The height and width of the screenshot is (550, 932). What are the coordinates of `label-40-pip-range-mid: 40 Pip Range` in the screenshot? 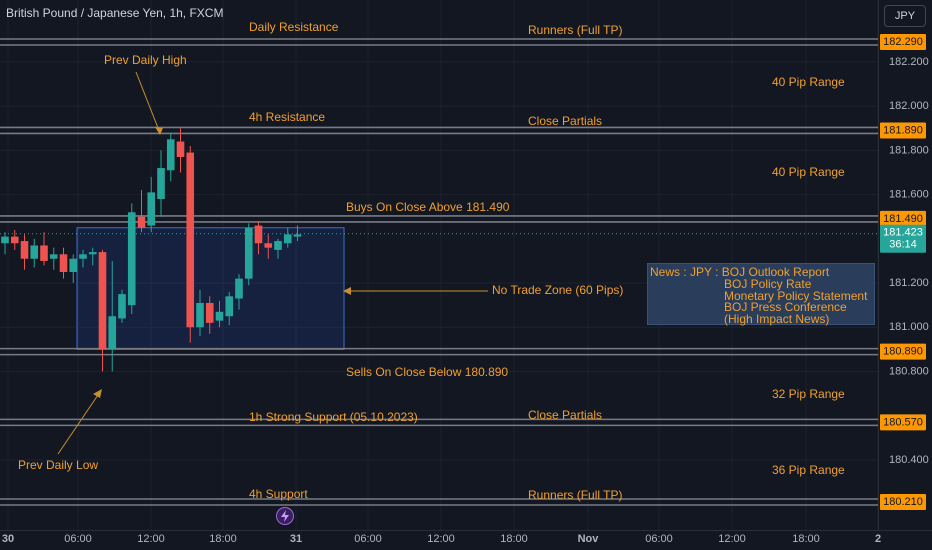 It's located at (808, 172).